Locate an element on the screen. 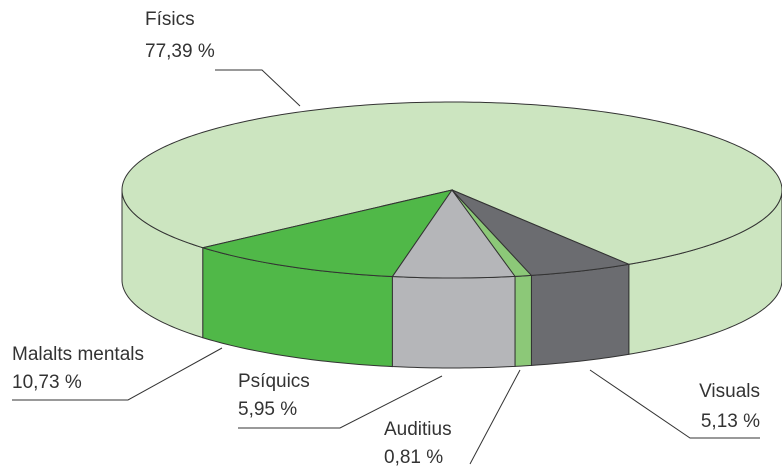  label-value: 0,81 % is located at coordinates (413, 457).